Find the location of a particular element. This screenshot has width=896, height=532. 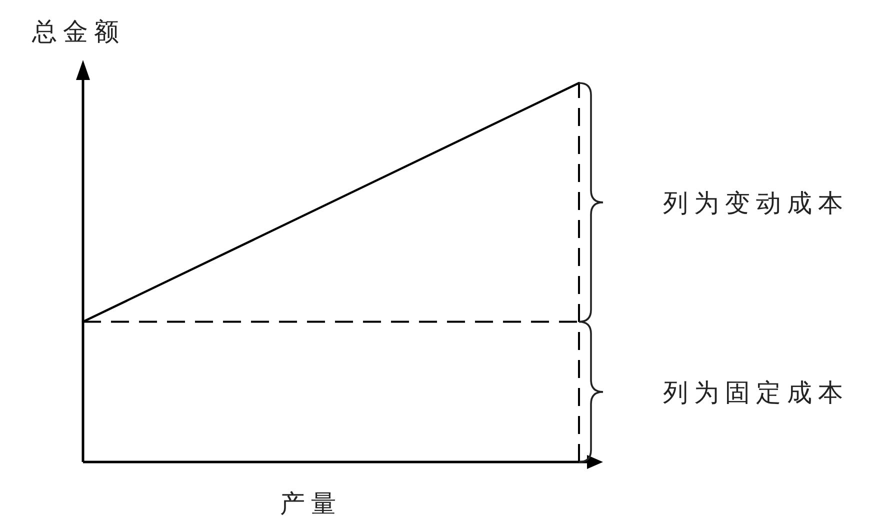

ylabel: 总金额 is located at coordinates (78, 32).